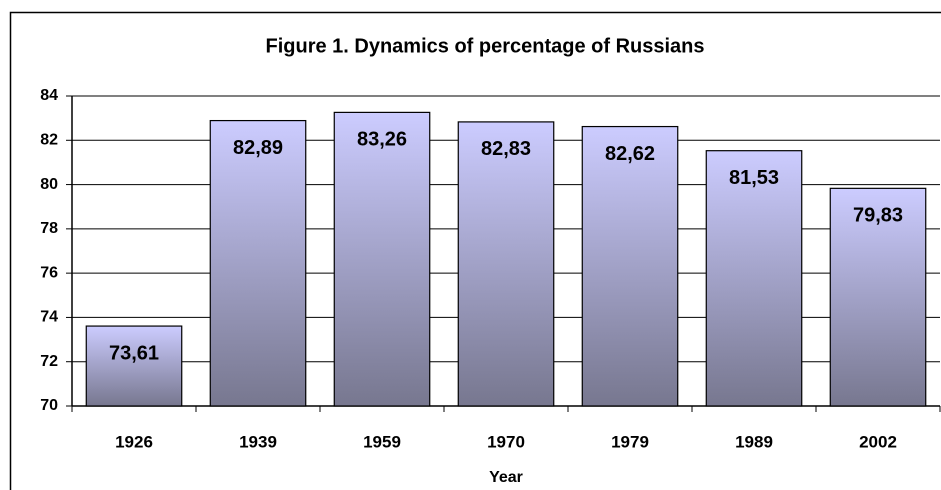  I want to click on y-tick-label: 70, so click(49, 405).